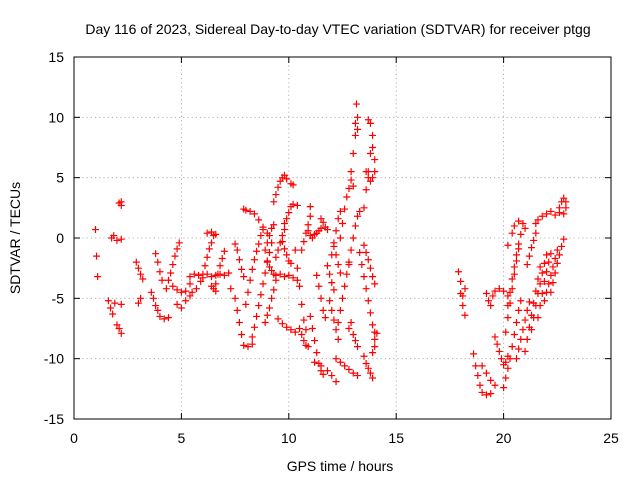  Describe the element at coordinates (353, 334) in the screenshot. I see `series-t47` at that location.